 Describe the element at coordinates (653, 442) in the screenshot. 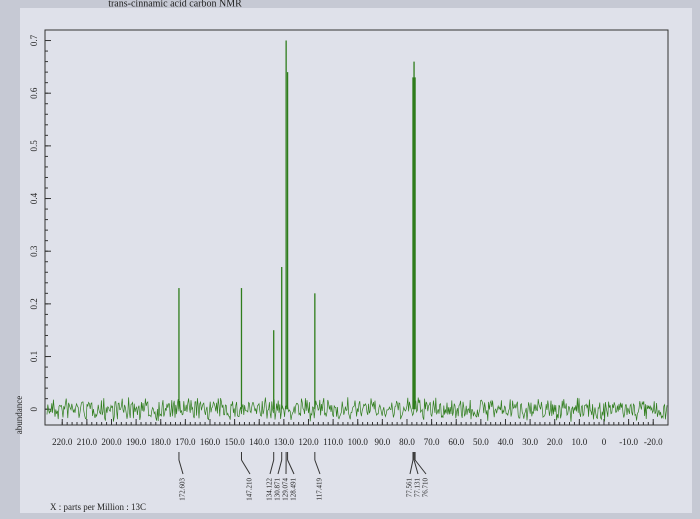

I see `x-tick-label: -20.0` at that location.